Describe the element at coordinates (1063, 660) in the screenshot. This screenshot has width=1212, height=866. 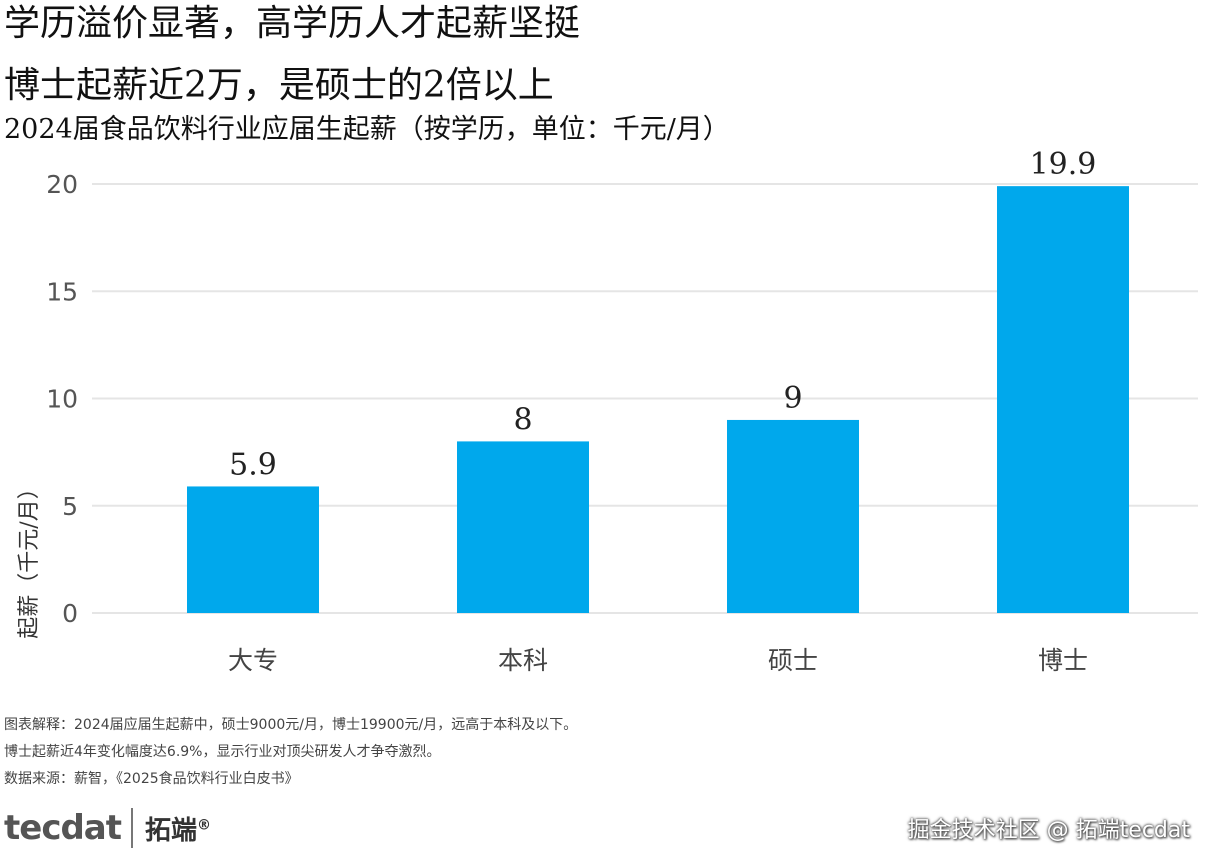
I see `x-tick-label: 博士` at that location.